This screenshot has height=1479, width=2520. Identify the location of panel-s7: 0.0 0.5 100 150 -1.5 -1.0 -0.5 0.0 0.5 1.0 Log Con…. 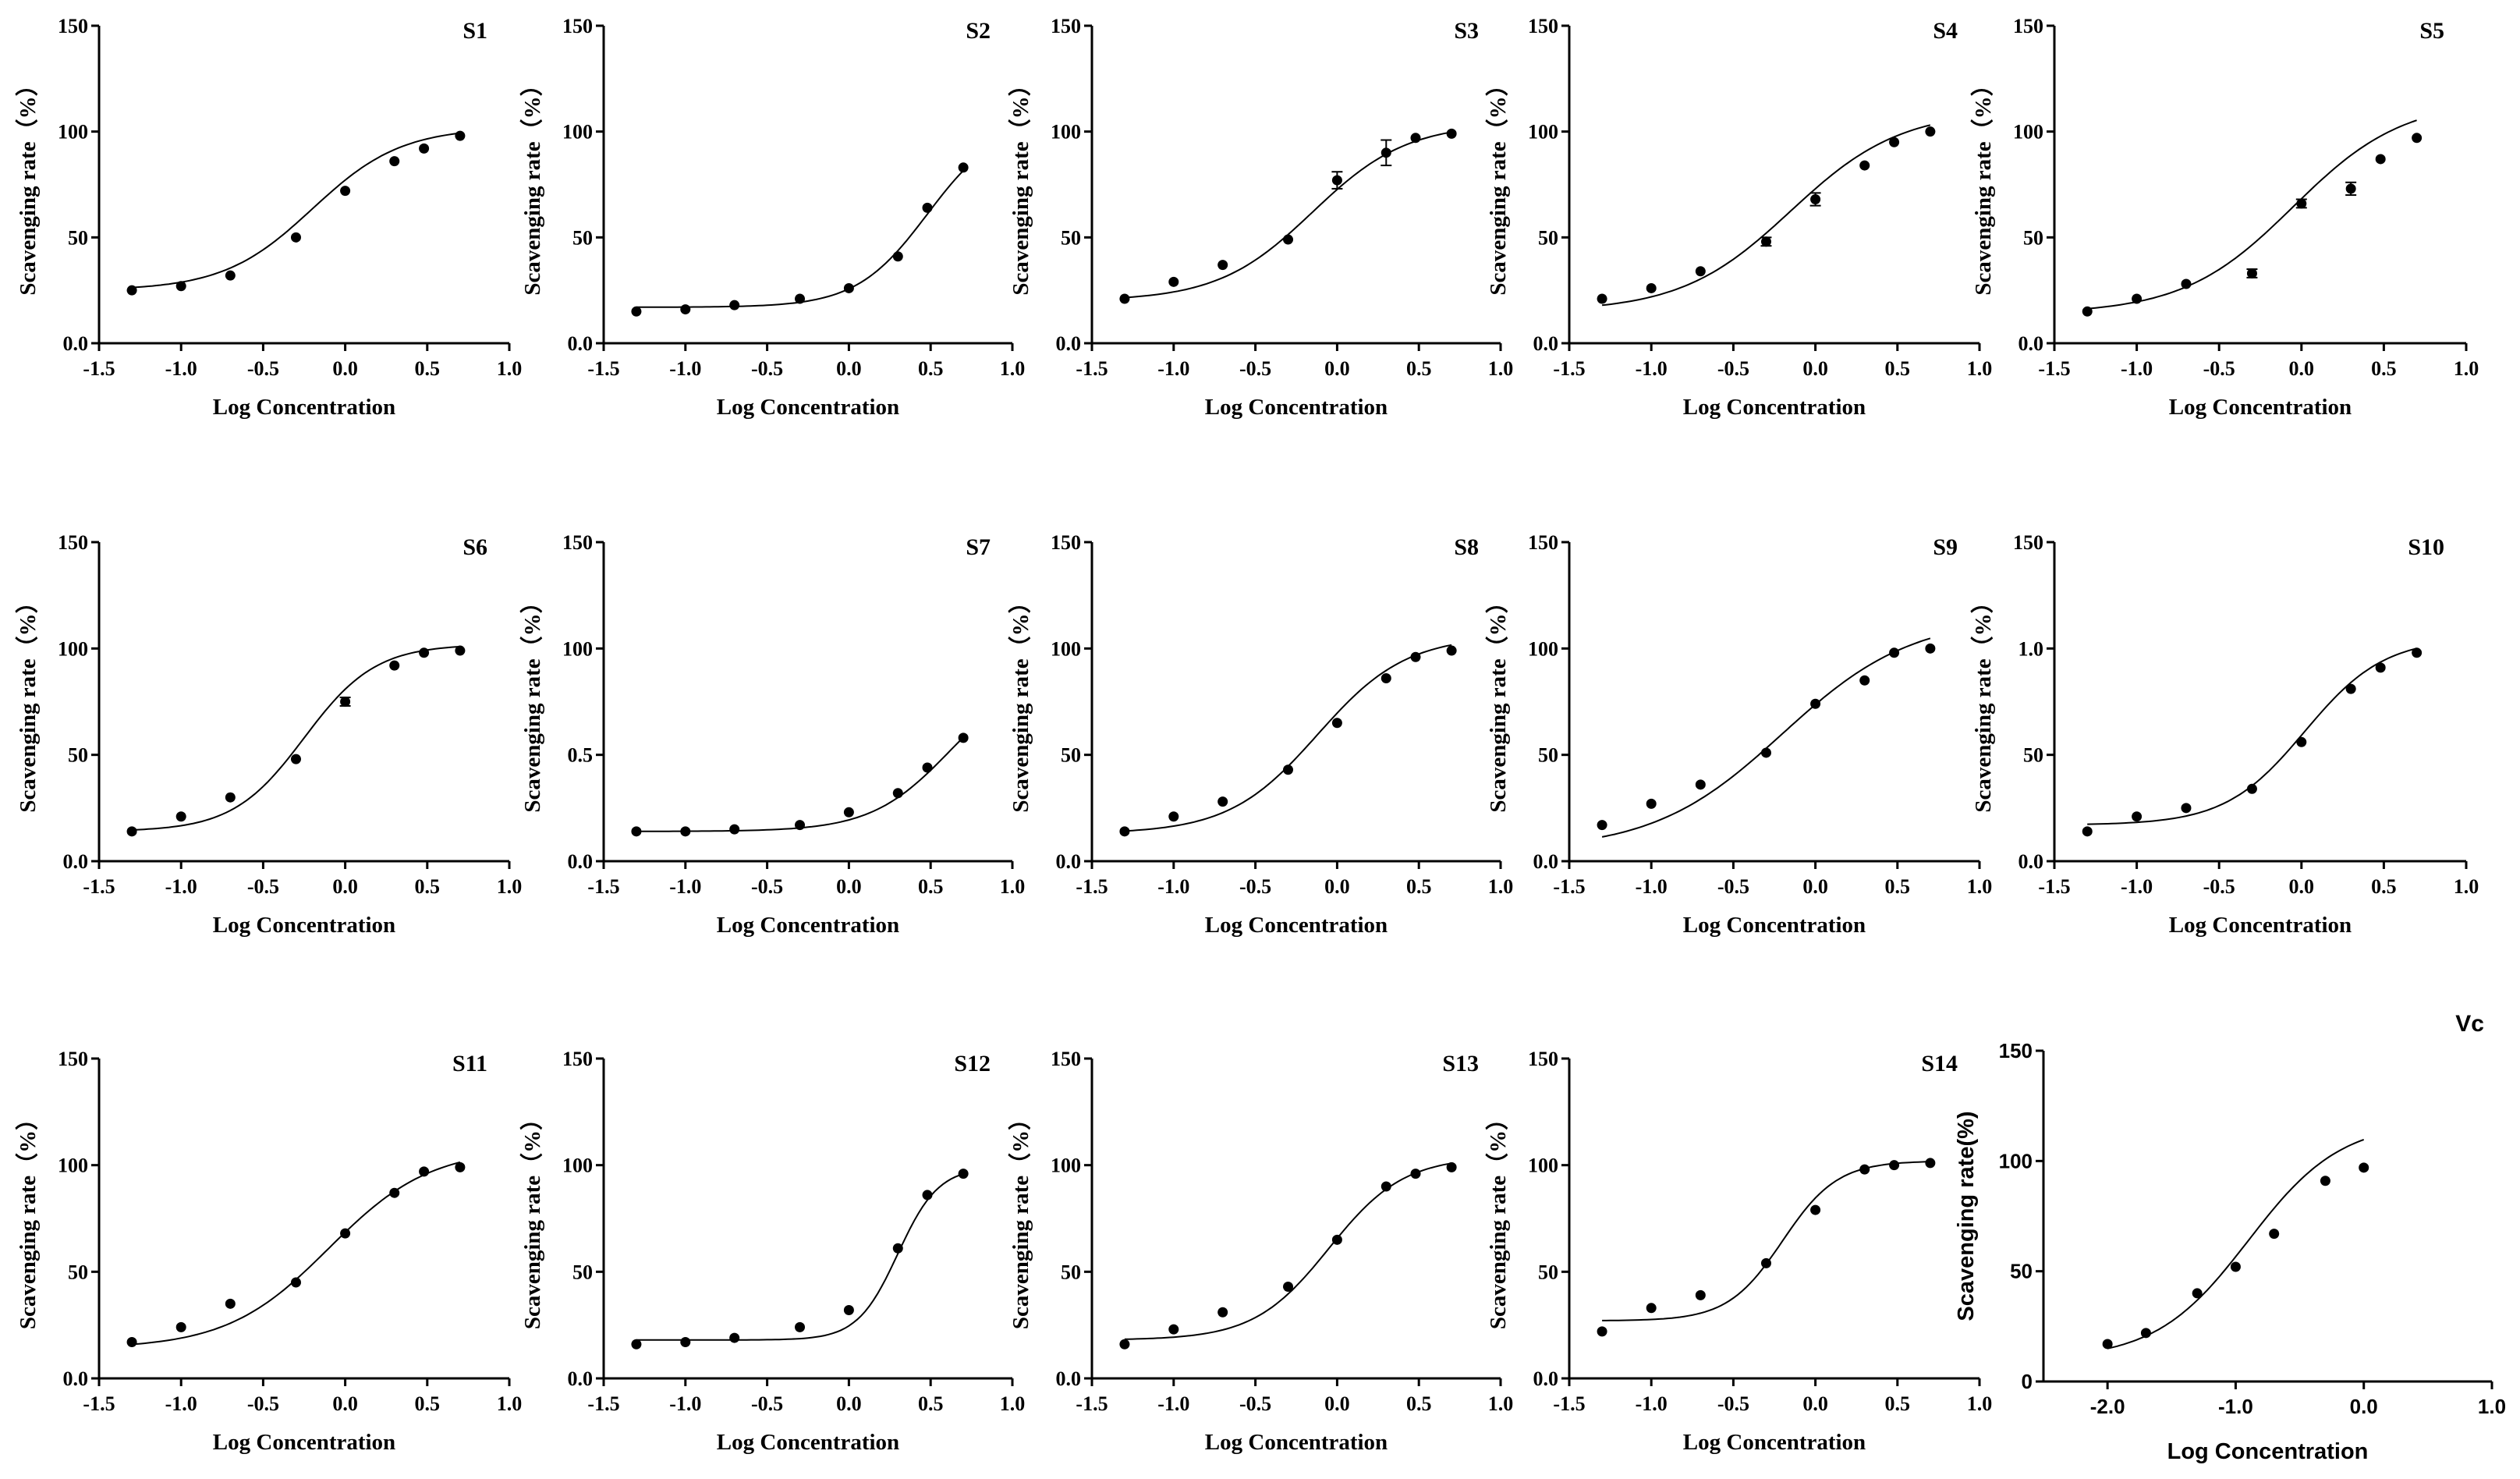
(772, 735).